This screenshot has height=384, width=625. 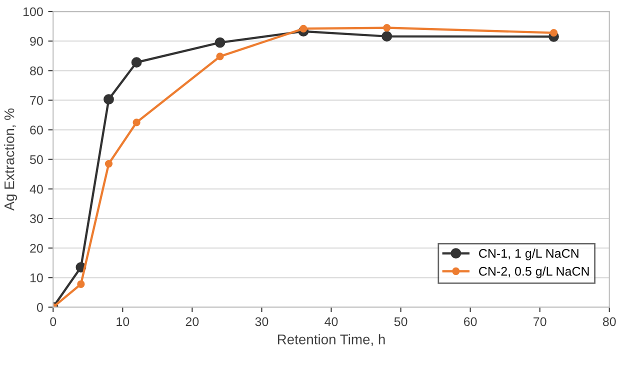 I want to click on y-tick-label: 40, so click(x=36, y=189).